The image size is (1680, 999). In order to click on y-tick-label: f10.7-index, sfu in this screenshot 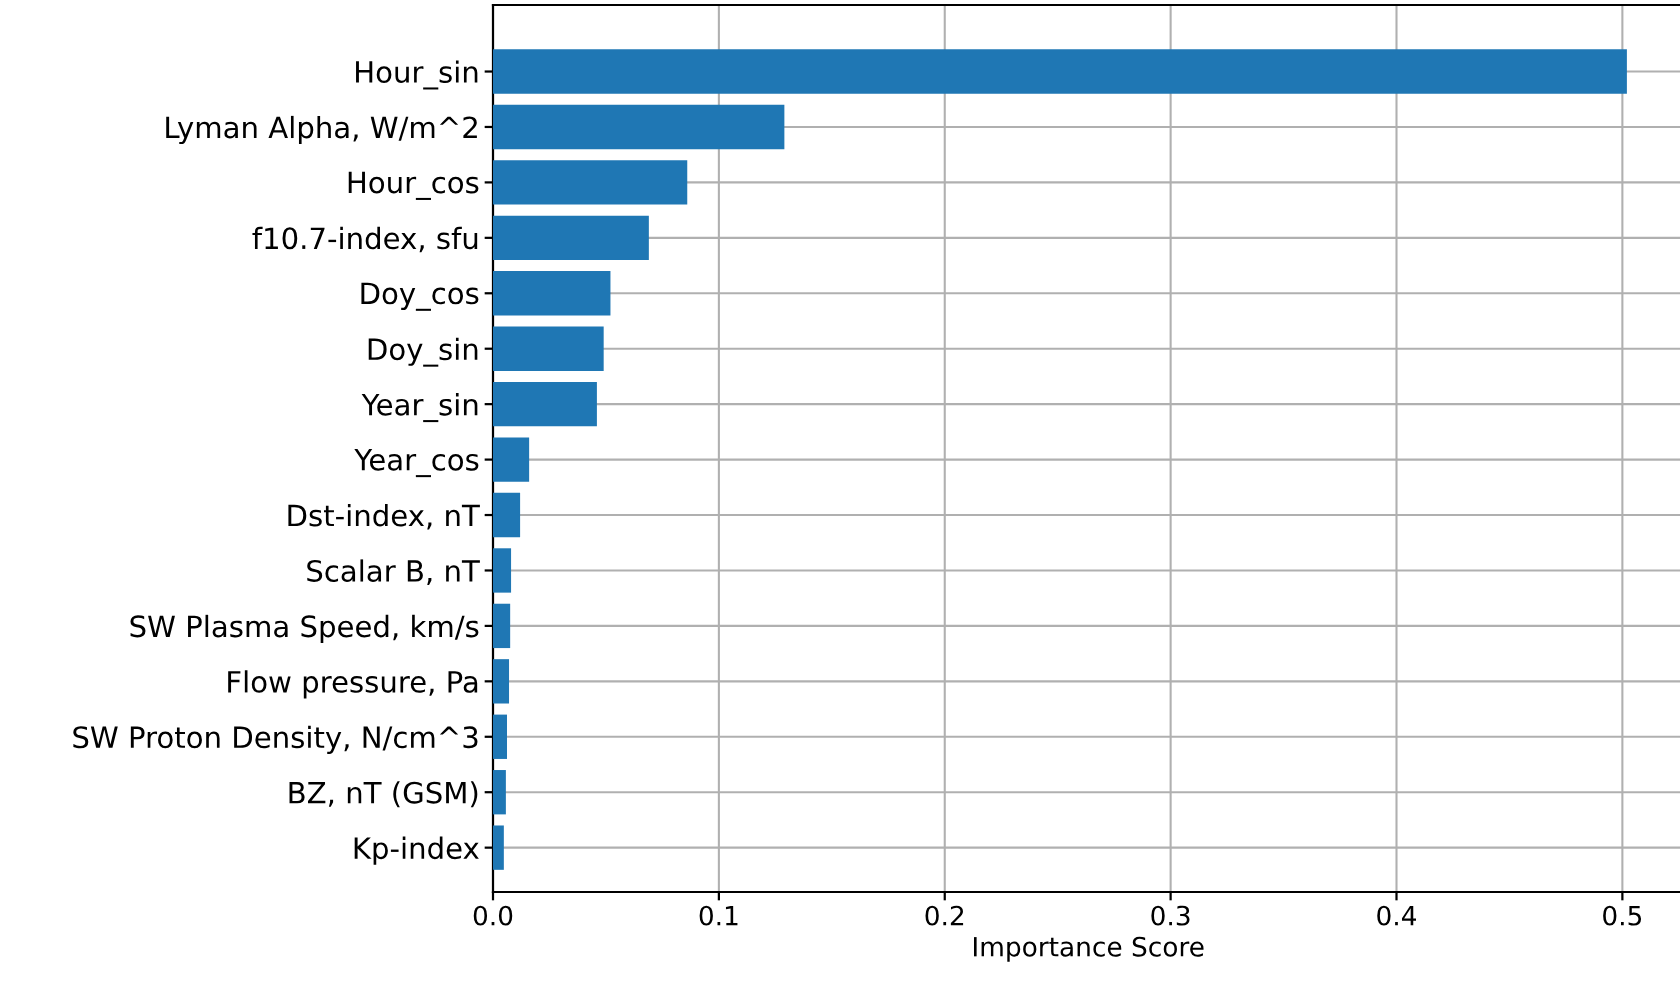, I will do `click(365, 239)`.